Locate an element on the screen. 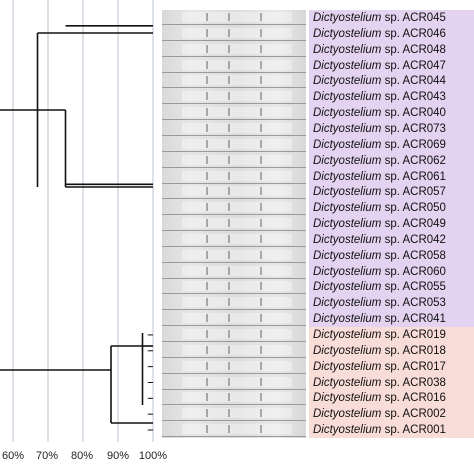 The height and width of the screenshot is (474, 474). strain-id: sp. ACR043 is located at coordinates (413, 97).